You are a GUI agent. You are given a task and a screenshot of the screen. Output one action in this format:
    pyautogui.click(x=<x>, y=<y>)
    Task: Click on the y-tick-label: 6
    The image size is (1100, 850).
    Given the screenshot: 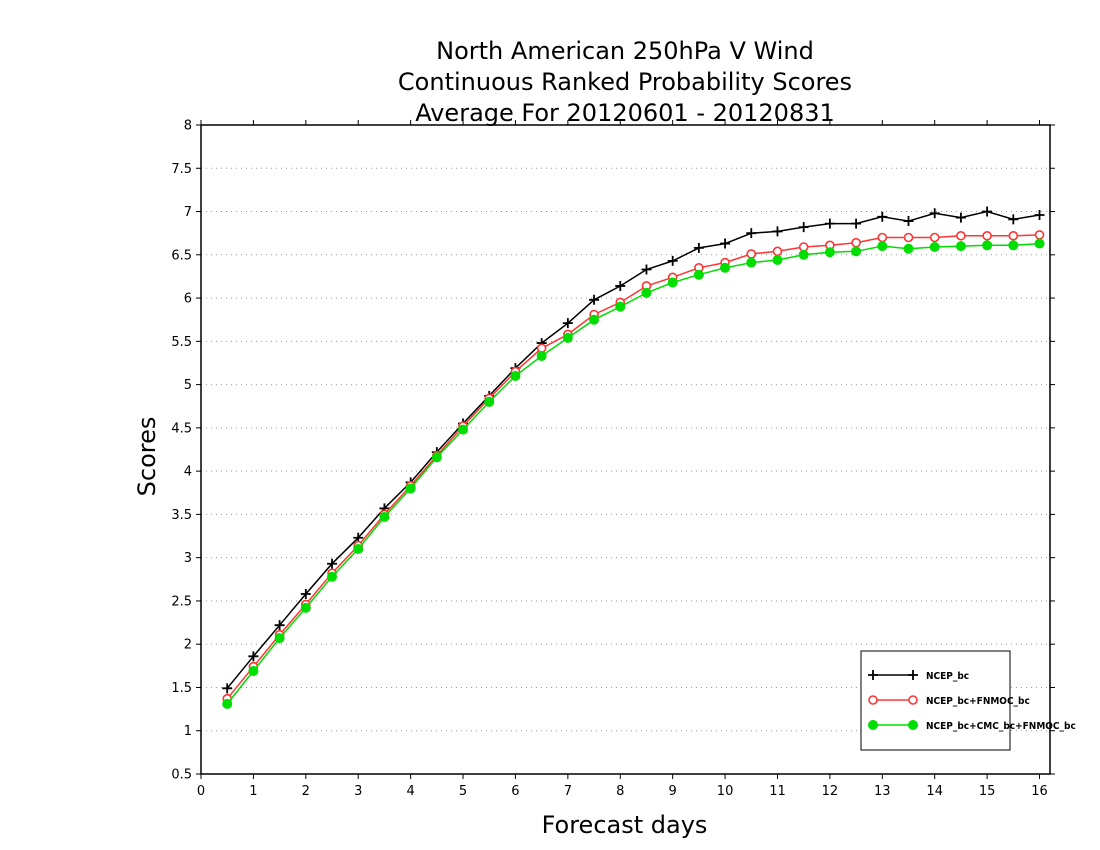 What is the action you would take?
    pyautogui.click(x=188, y=299)
    